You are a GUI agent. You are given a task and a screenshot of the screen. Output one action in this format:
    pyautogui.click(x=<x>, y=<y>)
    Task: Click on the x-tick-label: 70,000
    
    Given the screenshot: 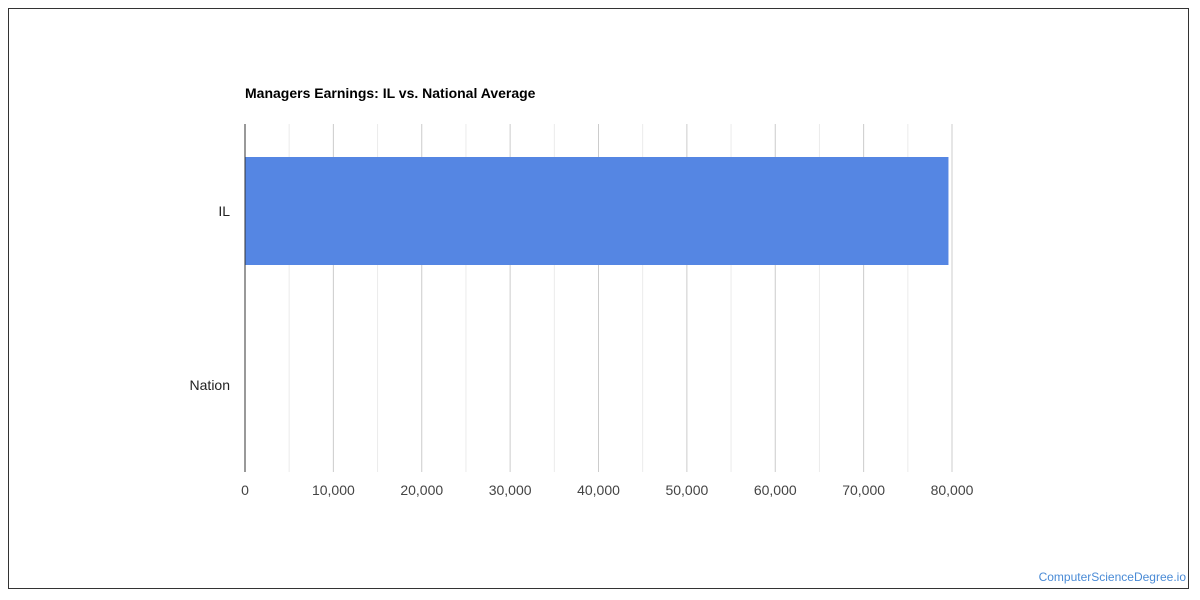 What is the action you would take?
    pyautogui.click(x=863, y=490)
    